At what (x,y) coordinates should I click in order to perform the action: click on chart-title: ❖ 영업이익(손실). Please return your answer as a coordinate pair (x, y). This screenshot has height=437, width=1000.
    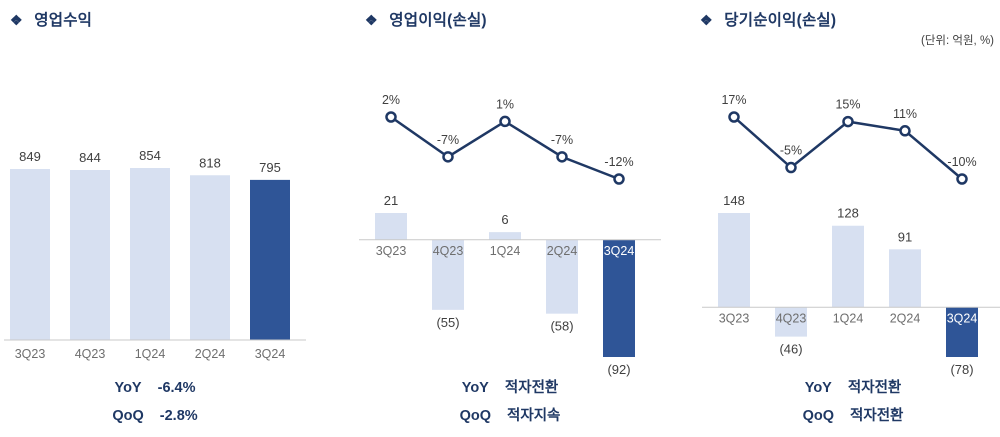
    Looking at the image, I should click on (426, 19).